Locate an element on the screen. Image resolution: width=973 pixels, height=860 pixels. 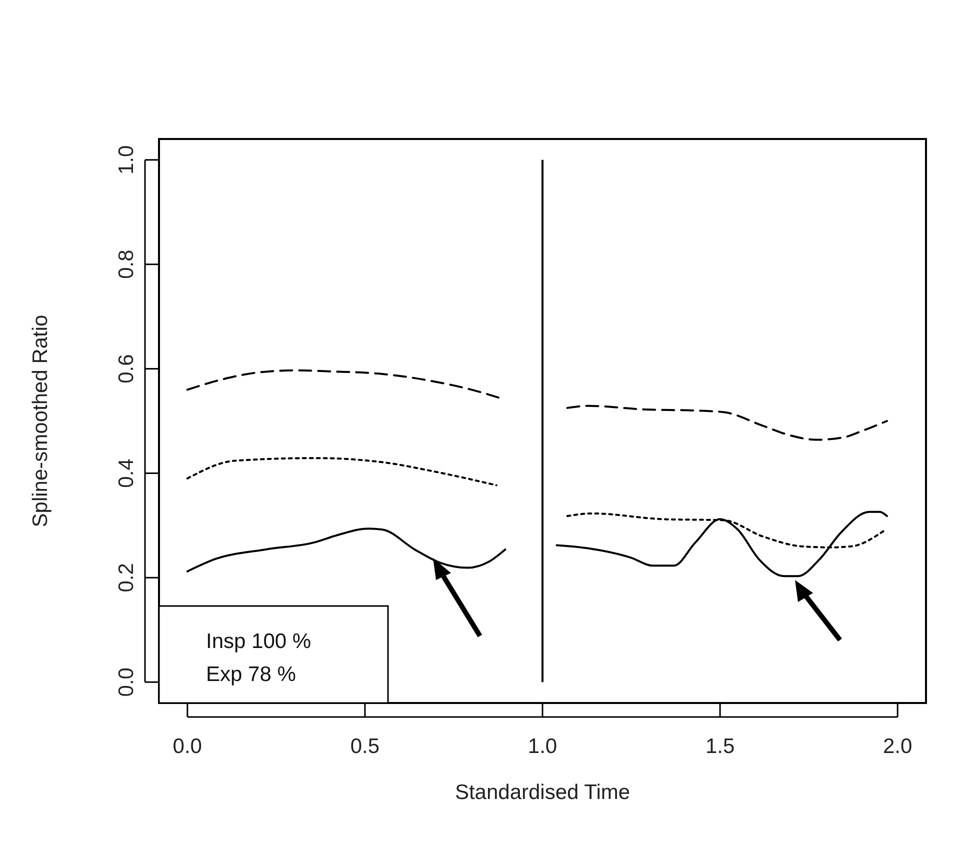
y-tick-label: 0.6 is located at coordinates (126, 369).